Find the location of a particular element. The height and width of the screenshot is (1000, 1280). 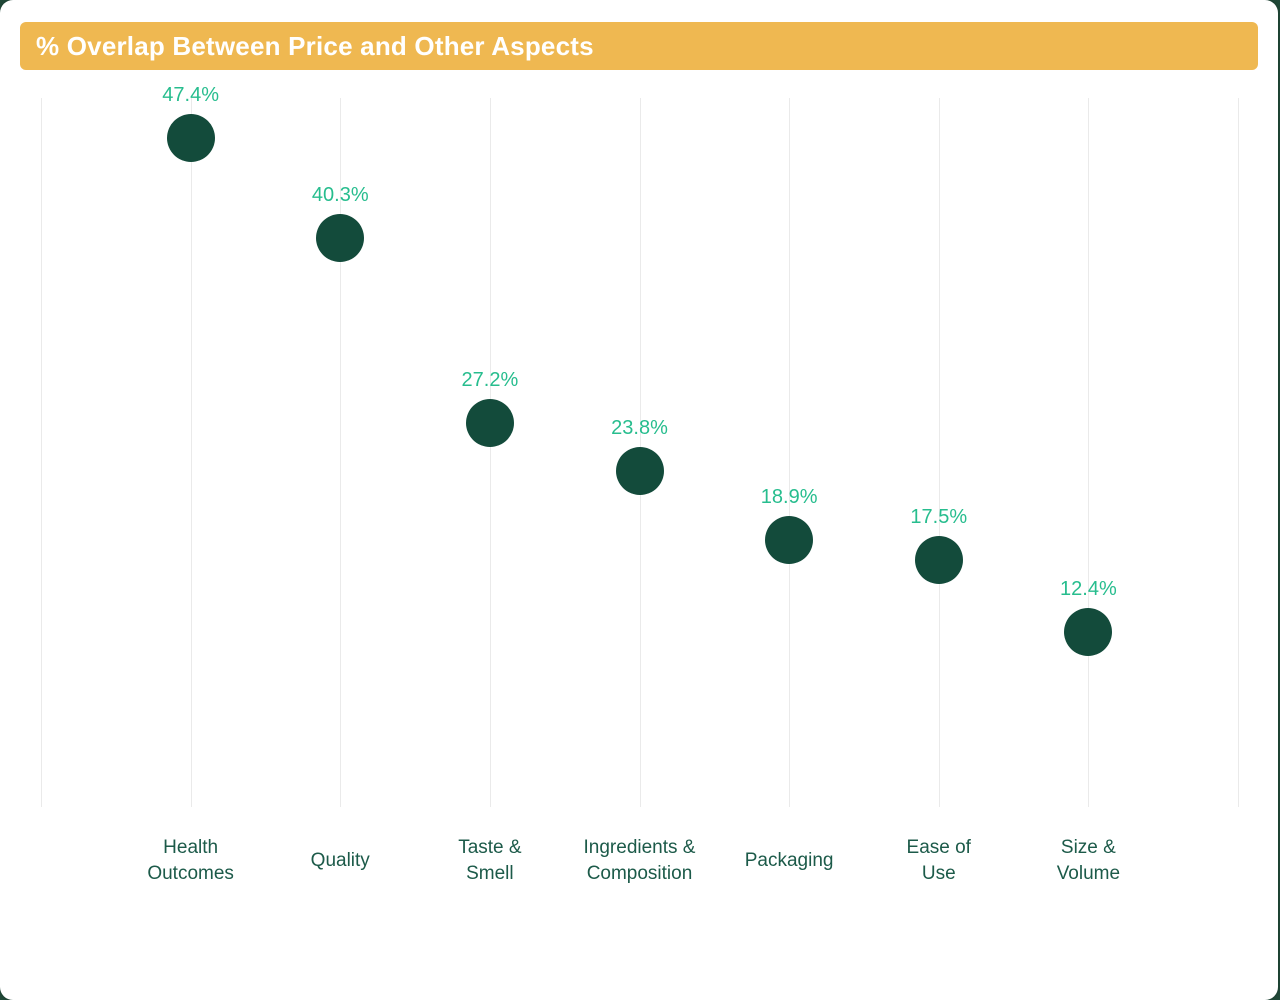

category-label: Ingredients & Composition is located at coordinates (639, 860).